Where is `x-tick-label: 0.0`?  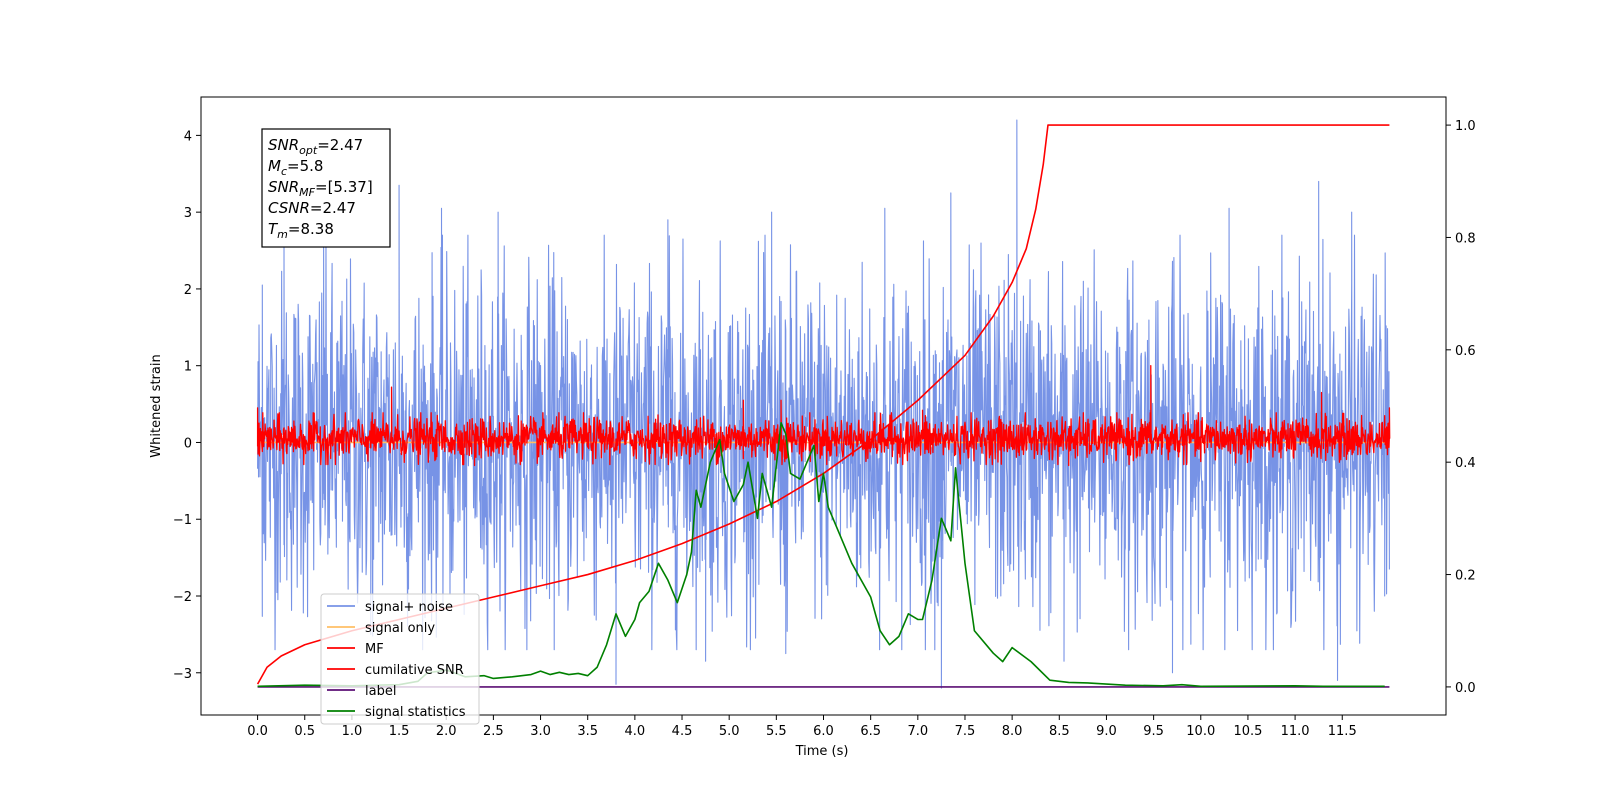 x-tick-label: 0.0 is located at coordinates (257, 731).